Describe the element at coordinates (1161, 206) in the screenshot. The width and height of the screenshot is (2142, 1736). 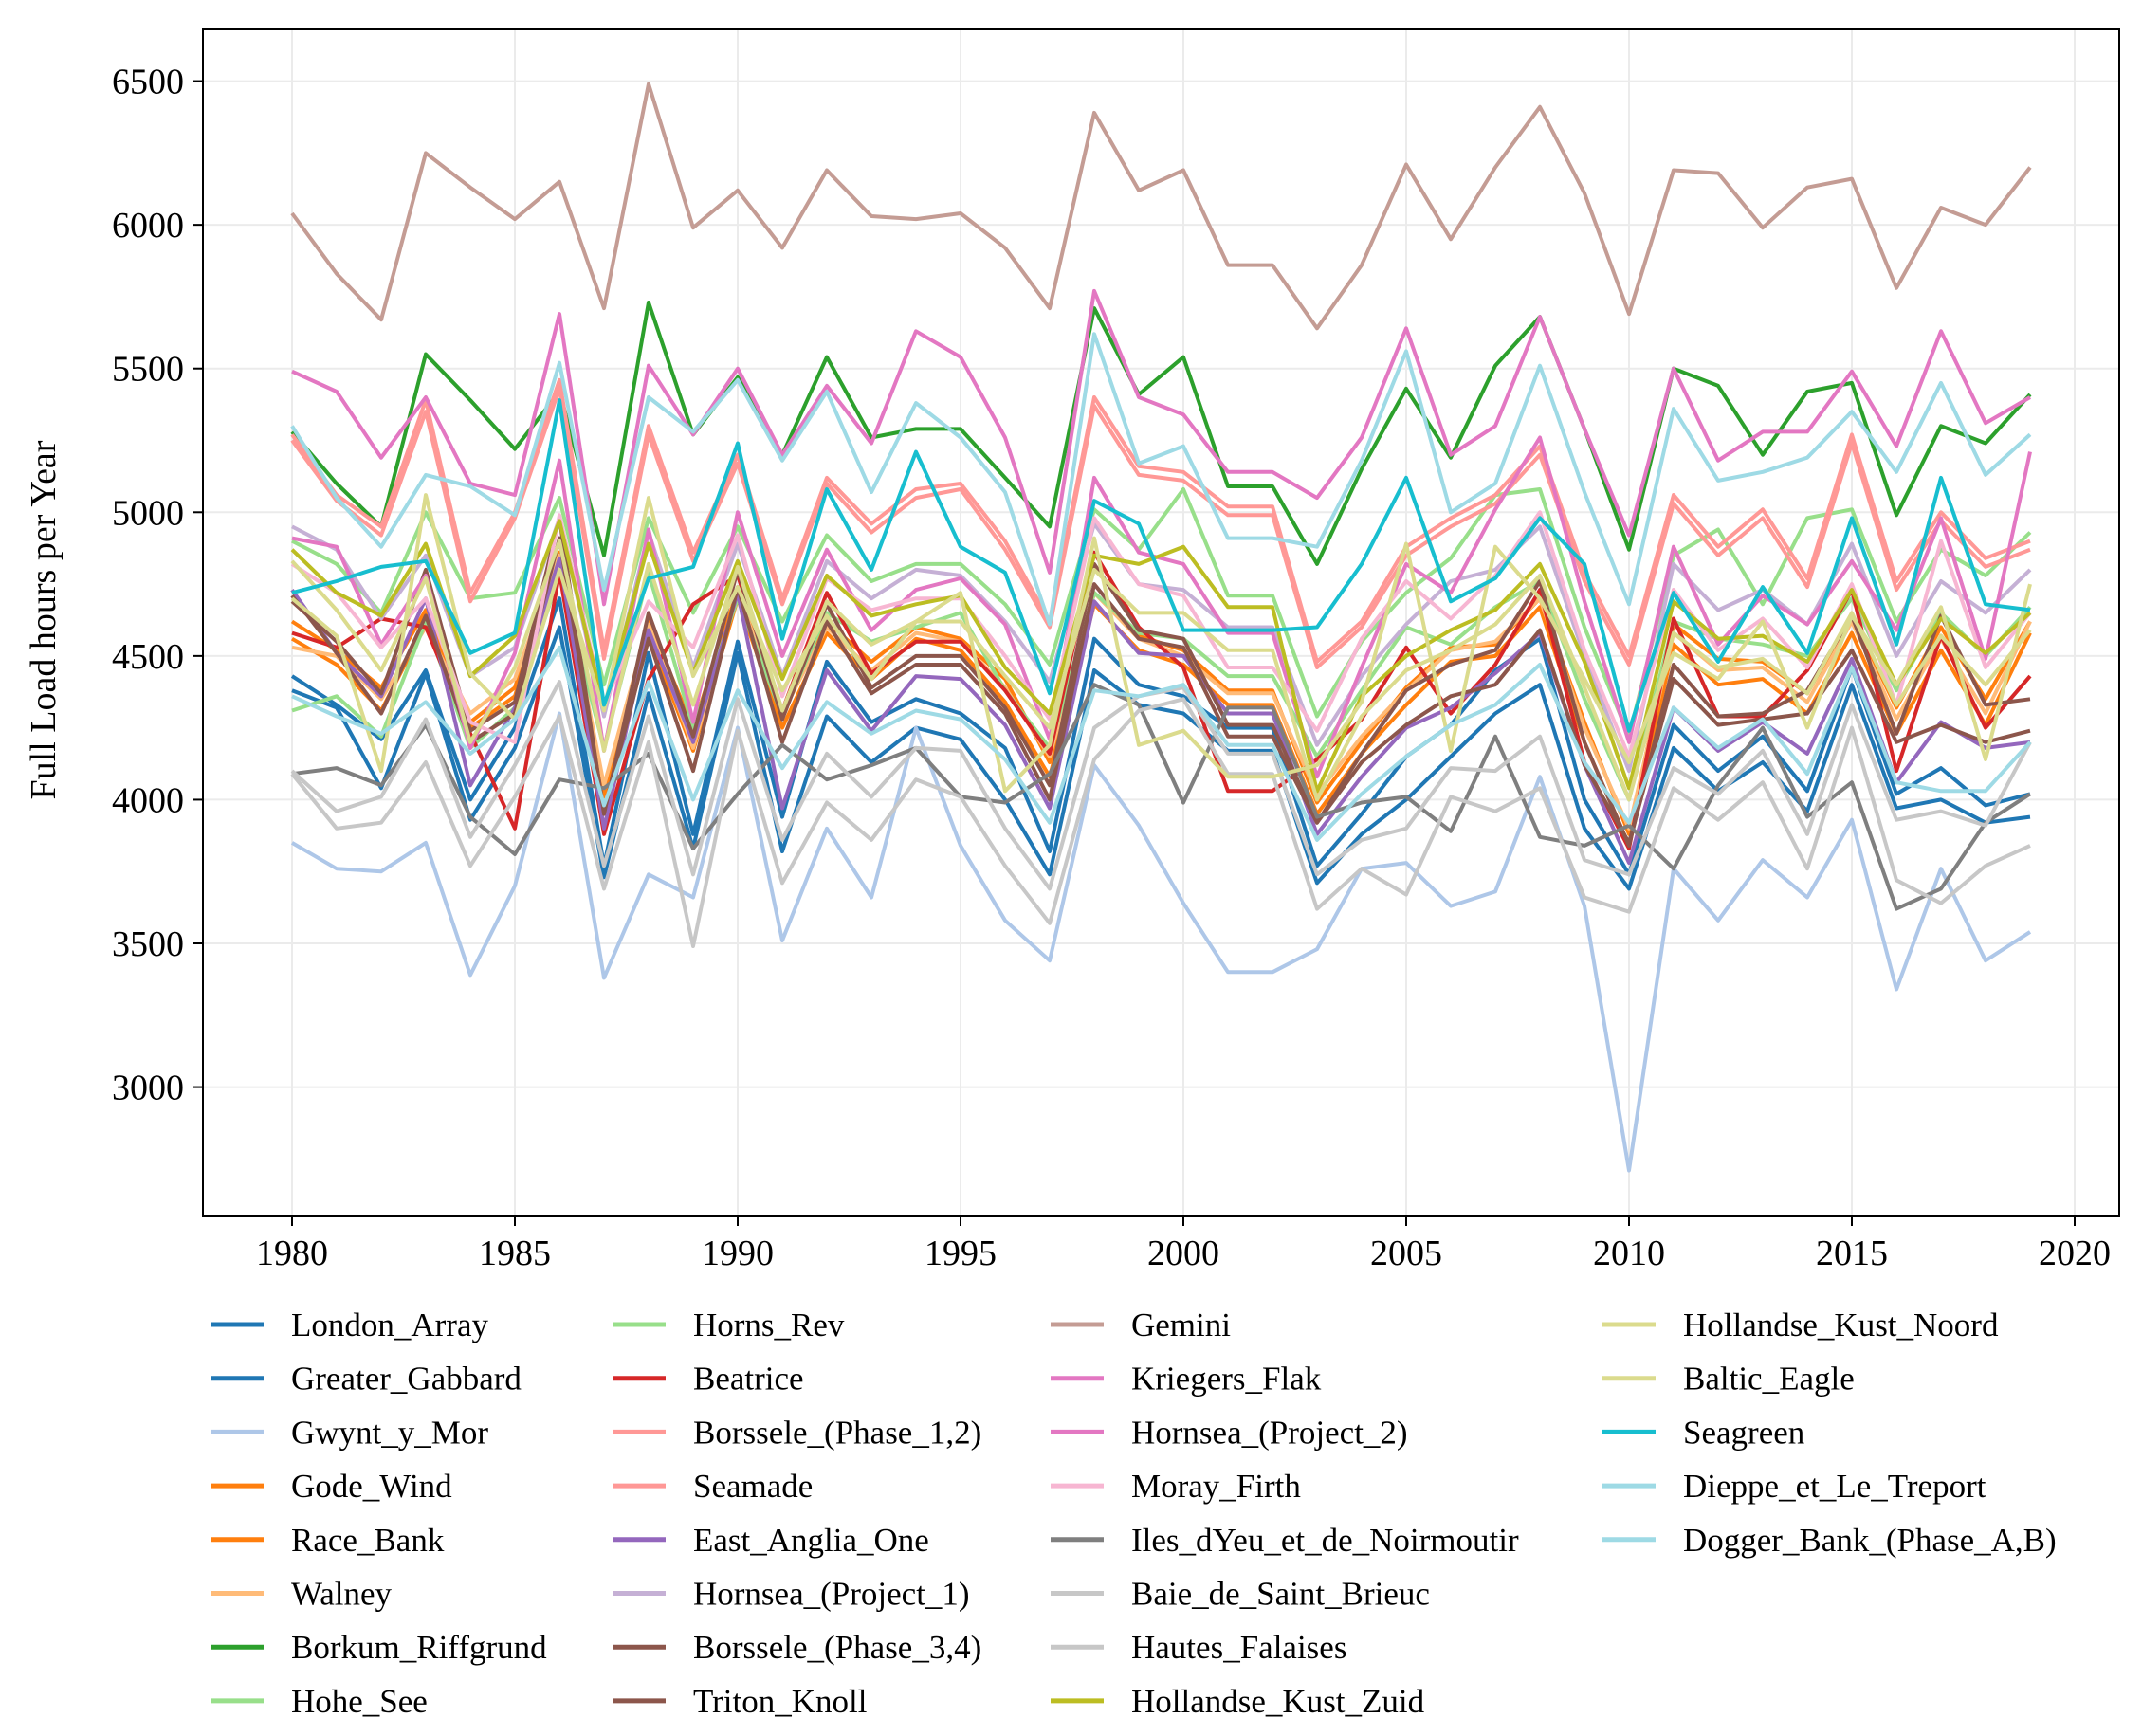
I see `series-line-gemini` at that location.